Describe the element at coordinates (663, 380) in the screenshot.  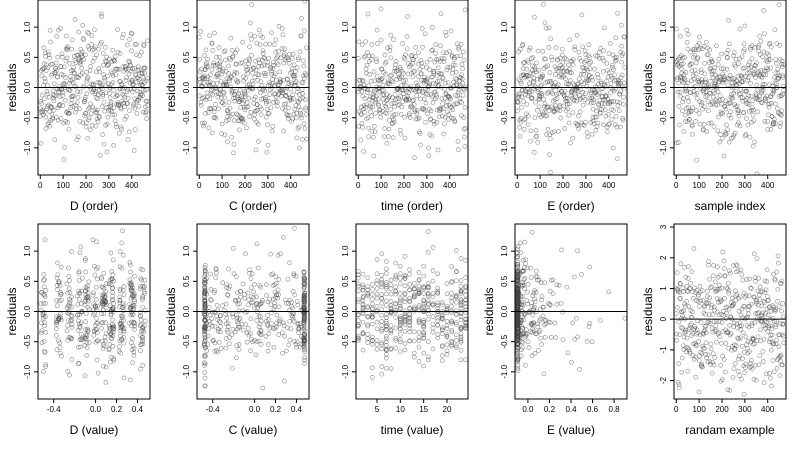
I see `y-tick-label: -2` at that location.